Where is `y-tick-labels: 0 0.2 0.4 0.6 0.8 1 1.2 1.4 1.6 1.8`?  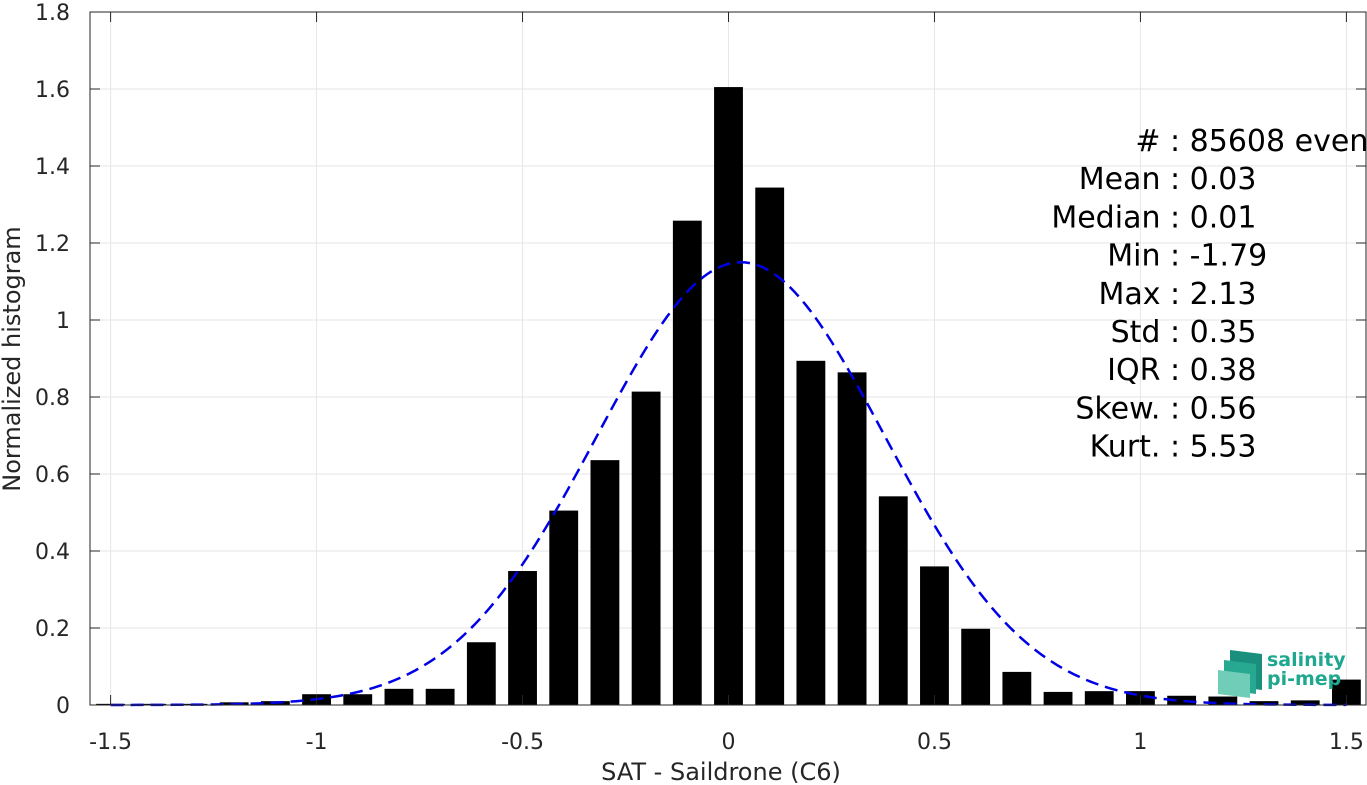
y-tick-labels: 0 0.2 0.4 0.6 0.8 1 1.2 1.4 1.6 1.8 is located at coordinates (52, 360).